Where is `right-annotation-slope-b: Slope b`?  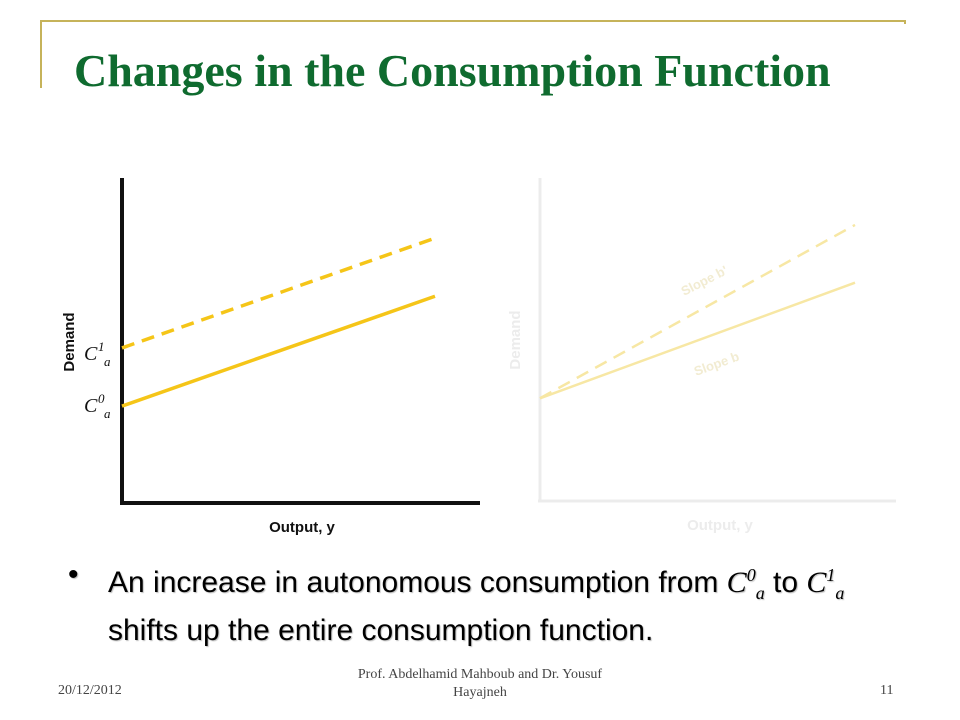 right-annotation-slope-b: Slope b is located at coordinates (716, 364).